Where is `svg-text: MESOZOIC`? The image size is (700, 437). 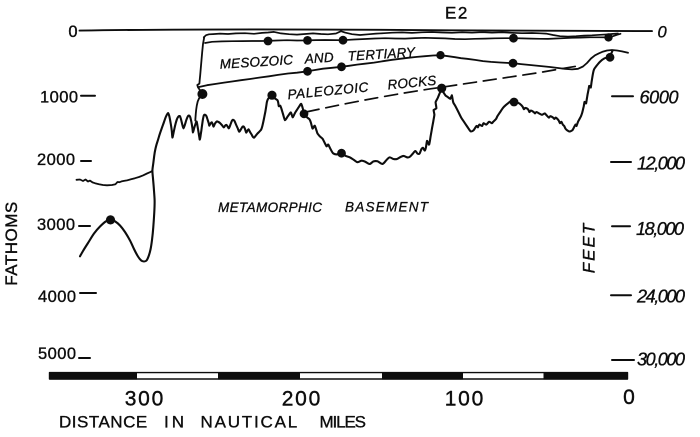
svg-text: MESOZOIC is located at coordinates (256, 62).